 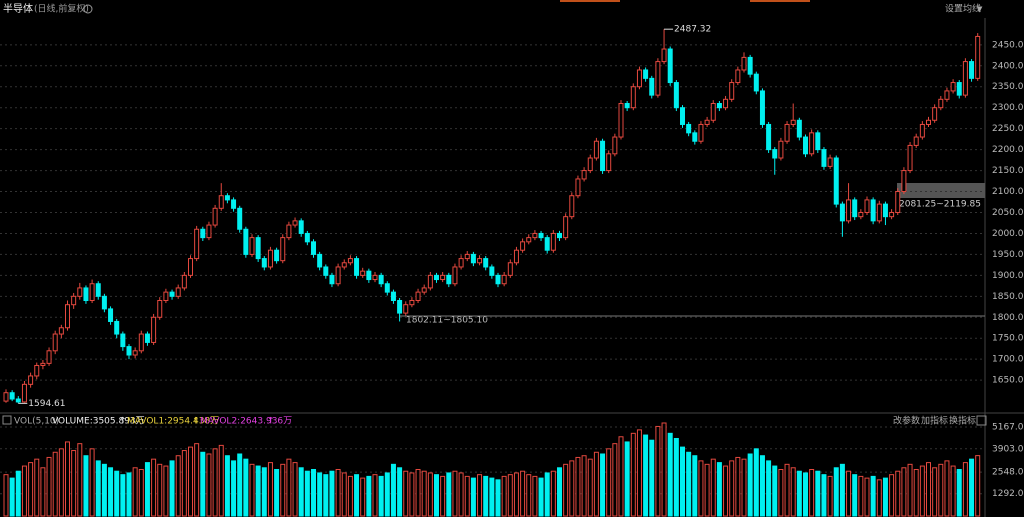 I want to click on arrow: ↑, so click(x=123, y=422).